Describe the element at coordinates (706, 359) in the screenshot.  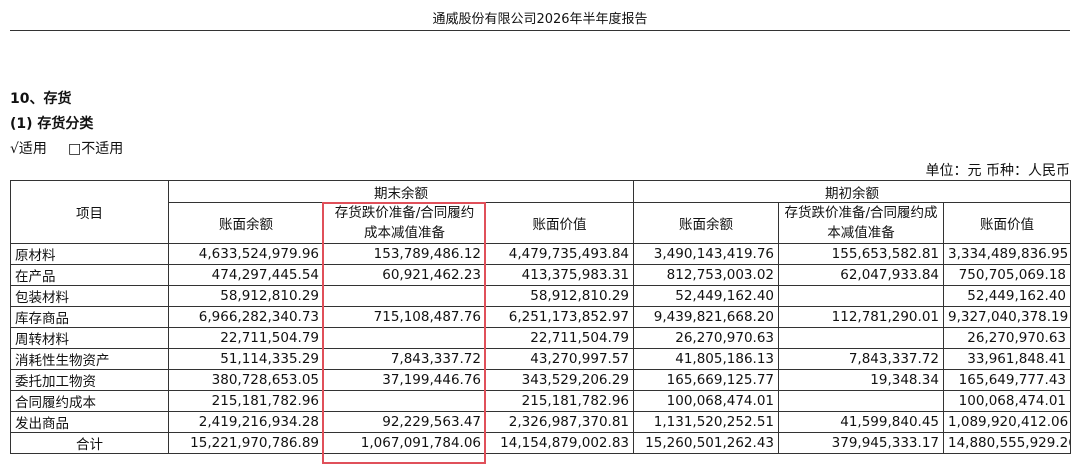
I see `amount-cell: 41,805,186.13` at that location.